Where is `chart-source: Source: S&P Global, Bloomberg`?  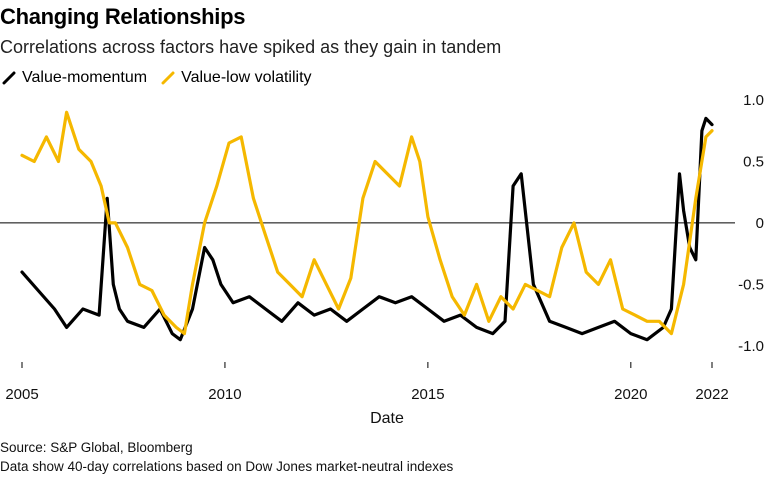 chart-source: Source: S&P Global, Bloomberg is located at coordinates (96, 447).